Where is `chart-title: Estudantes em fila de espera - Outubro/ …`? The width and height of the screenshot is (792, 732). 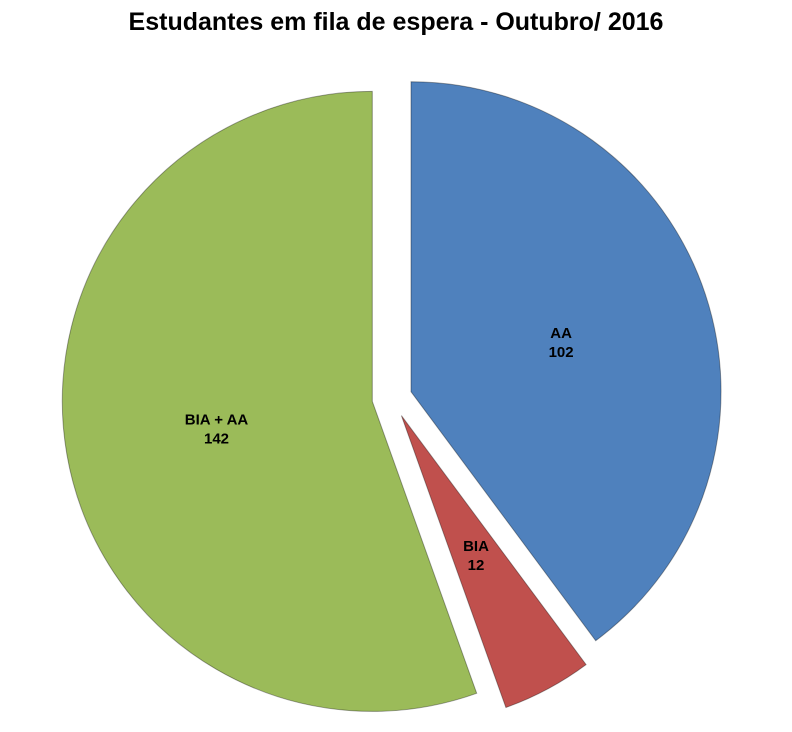
chart-title: Estudantes em fila de espera - Outubro/ … is located at coordinates (396, 22).